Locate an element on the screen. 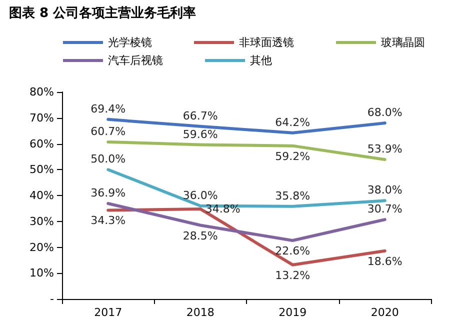  chart-title: 图表 8 公司各项主营业务毛利率 is located at coordinates (102, 13).